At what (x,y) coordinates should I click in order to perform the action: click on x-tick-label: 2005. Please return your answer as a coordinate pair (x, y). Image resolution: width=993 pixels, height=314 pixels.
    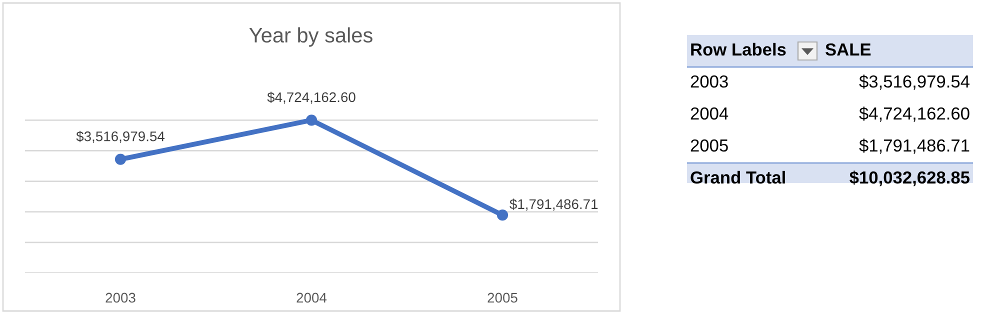
    Looking at the image, I should click on (503, 297).